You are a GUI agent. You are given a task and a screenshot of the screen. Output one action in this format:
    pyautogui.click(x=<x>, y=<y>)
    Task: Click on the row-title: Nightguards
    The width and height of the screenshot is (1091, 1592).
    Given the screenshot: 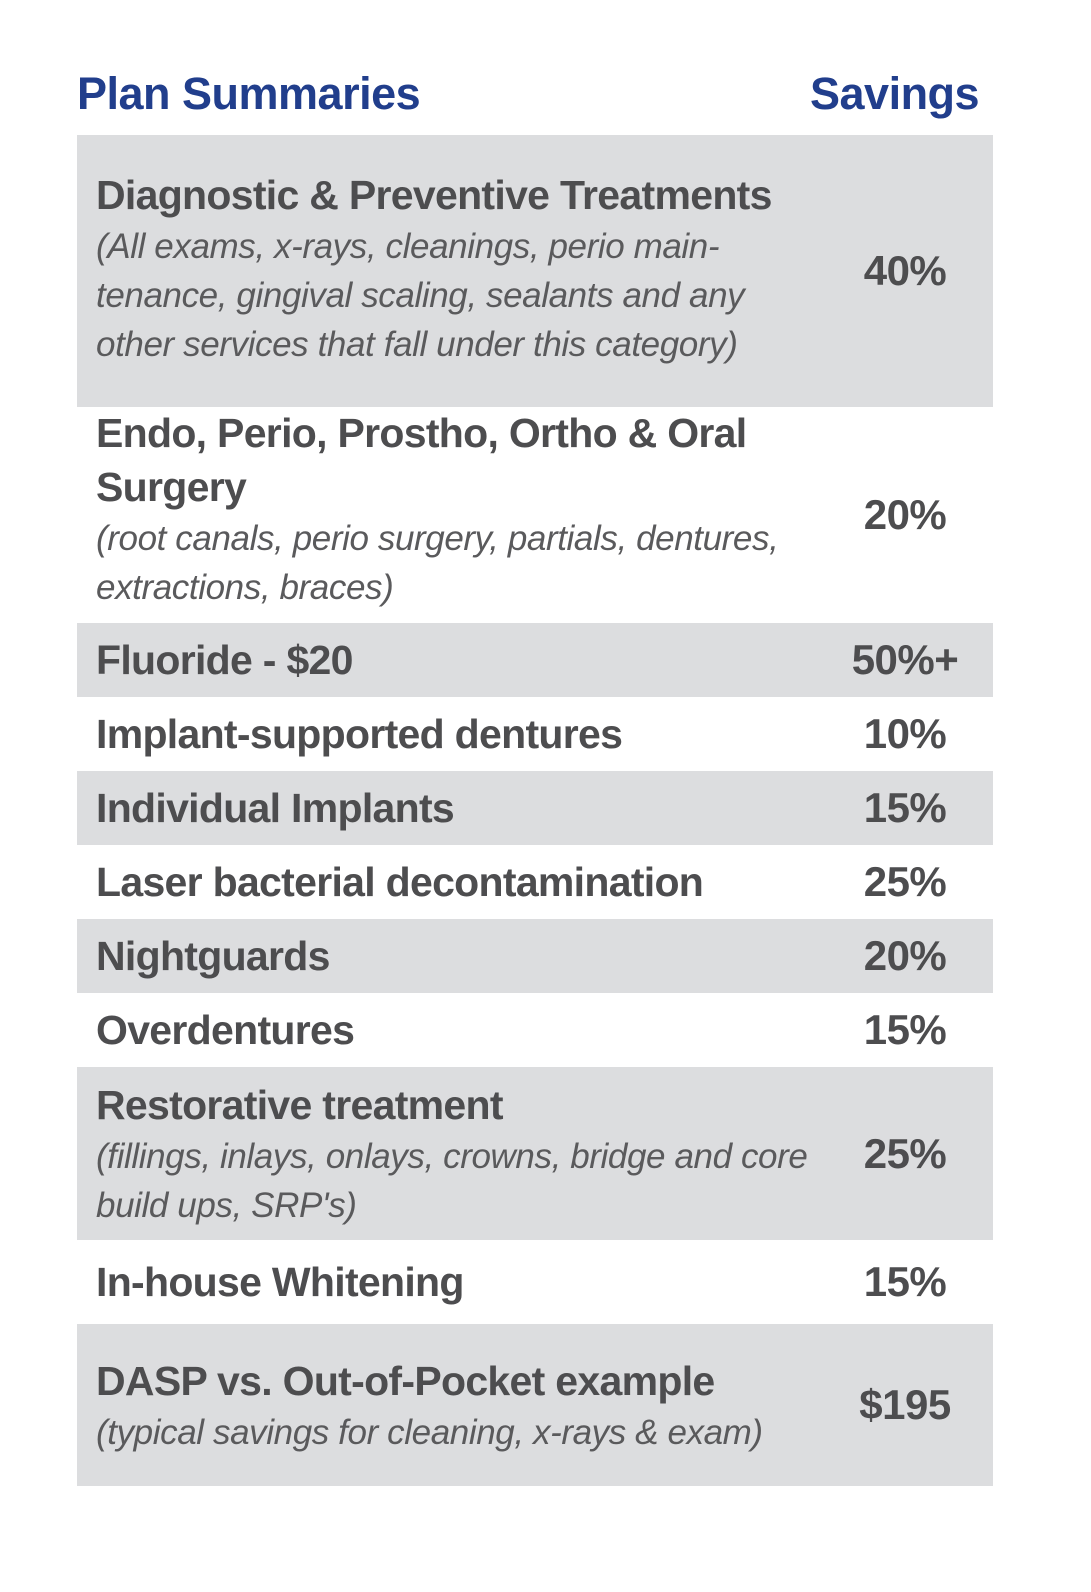 What is the action you would take?
    pyautogui.click(x=213, y=956)
    